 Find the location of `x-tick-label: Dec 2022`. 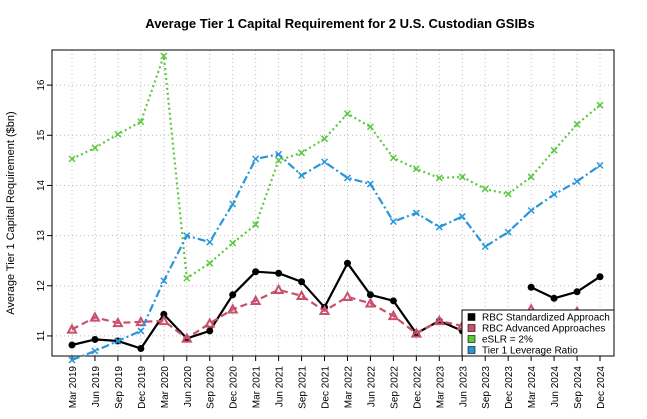

x-tick-label: Dec 2022 is located at coordinates (417, 387).